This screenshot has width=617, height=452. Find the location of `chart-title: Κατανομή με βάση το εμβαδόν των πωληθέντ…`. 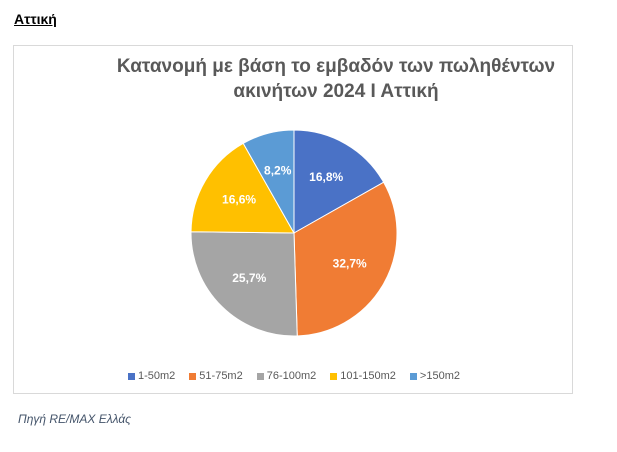

chart-title: Κατανομή με βάση το εμβαδόν των πωληθέντ… is located at coordinates (336, 79).